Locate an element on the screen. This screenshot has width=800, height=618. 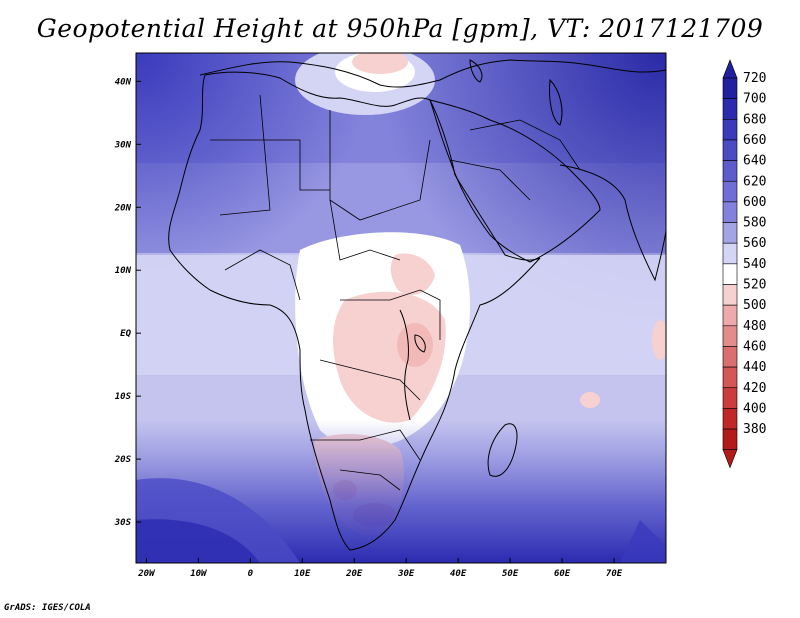
lon-tick-label: 10W is located at coordinates (199, 574).